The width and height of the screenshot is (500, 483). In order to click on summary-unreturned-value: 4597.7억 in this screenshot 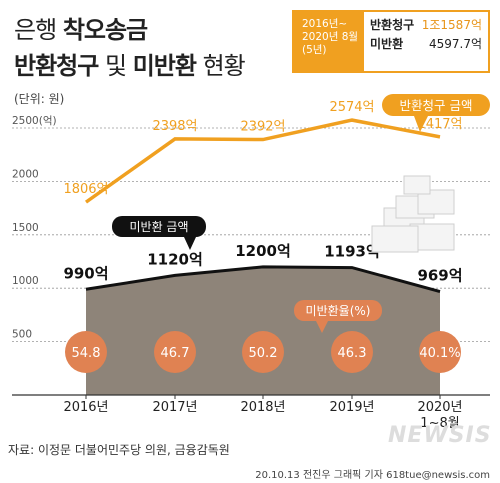, I will do `click(455, 44)`.